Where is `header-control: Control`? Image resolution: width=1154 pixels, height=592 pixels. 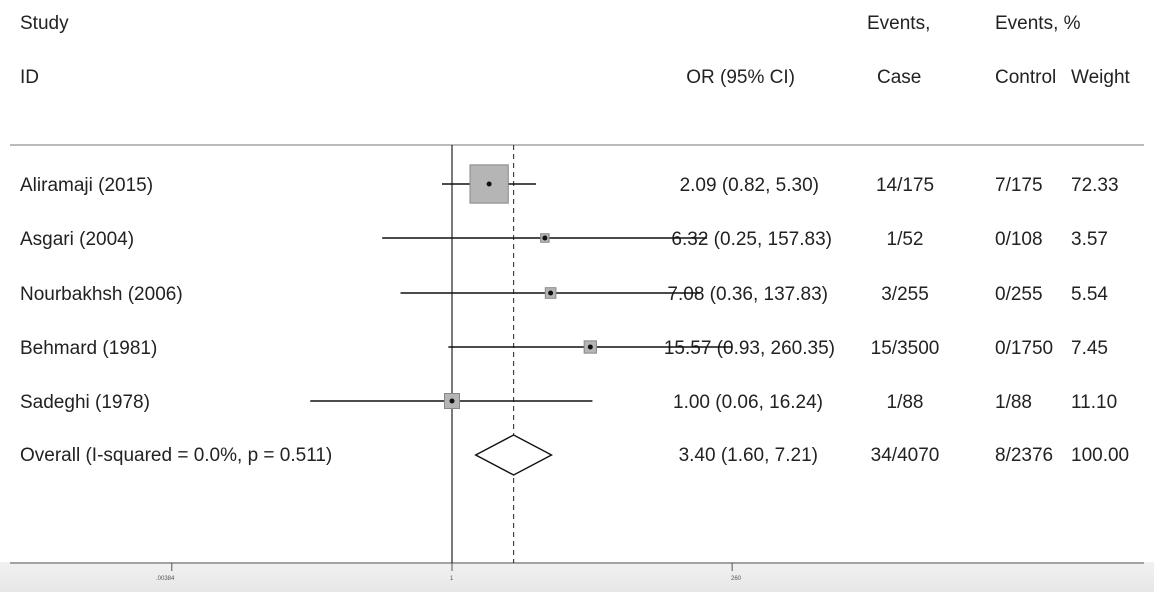
header-control: Control is located at coordinates (1026, 77).